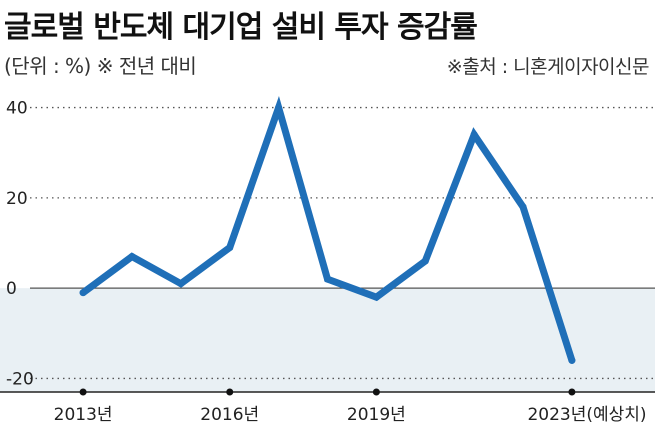 The image size is (655, 432). I want to click on x-tick-label: 2023년(예상치), so click(586, 415).